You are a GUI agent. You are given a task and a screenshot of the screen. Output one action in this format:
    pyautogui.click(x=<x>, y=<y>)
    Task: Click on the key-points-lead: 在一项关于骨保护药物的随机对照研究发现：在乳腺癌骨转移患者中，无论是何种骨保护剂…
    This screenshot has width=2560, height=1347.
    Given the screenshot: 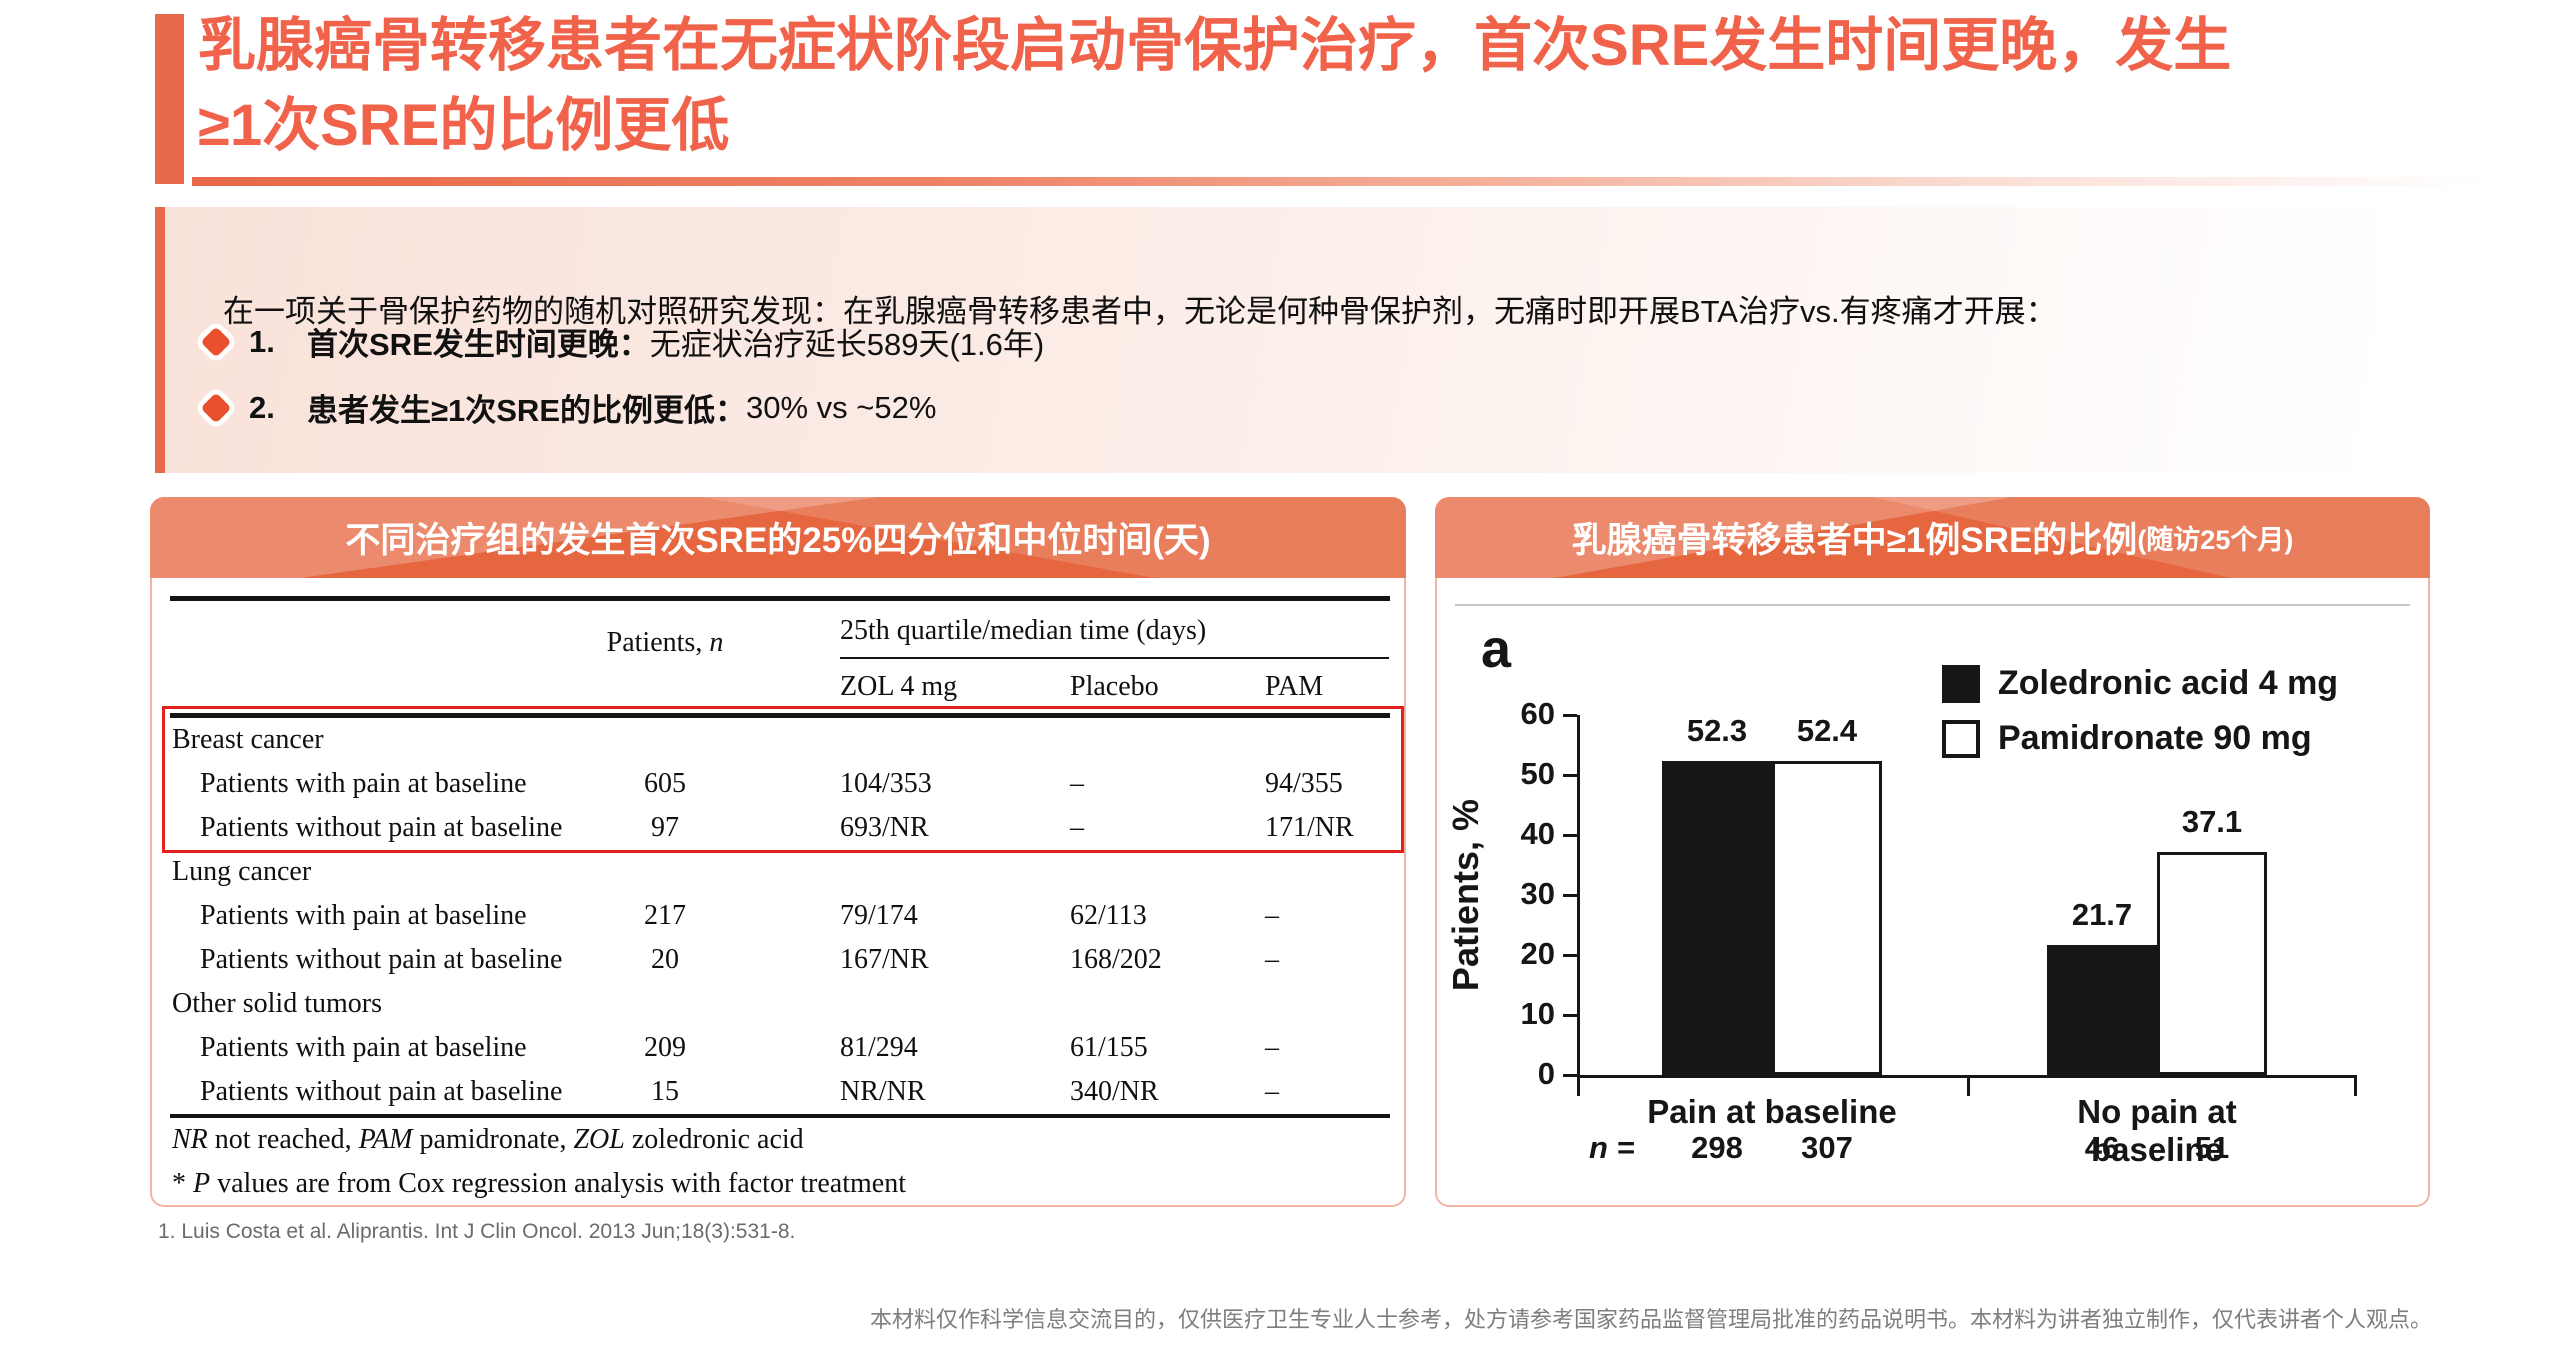 What is the action you would take?
    pyautogui.click(x=1140, y=311)
    